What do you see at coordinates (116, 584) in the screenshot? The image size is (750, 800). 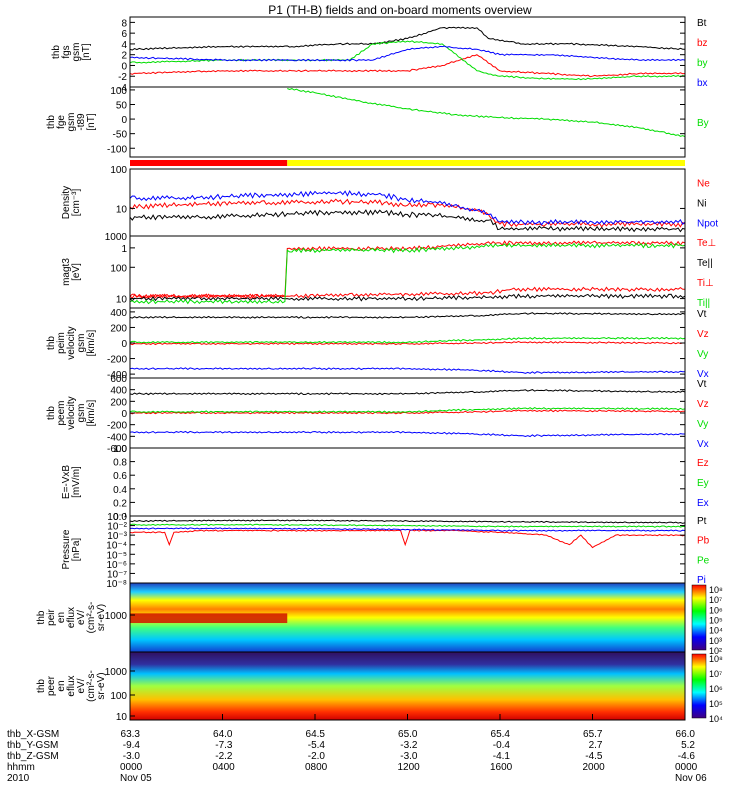 I see `y-tick-label: 10⁻⁸` at bounding box center [116, 584].